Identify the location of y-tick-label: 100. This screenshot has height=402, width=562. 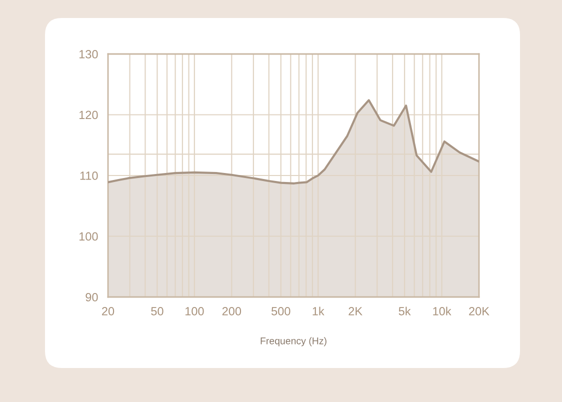
(88, 236).